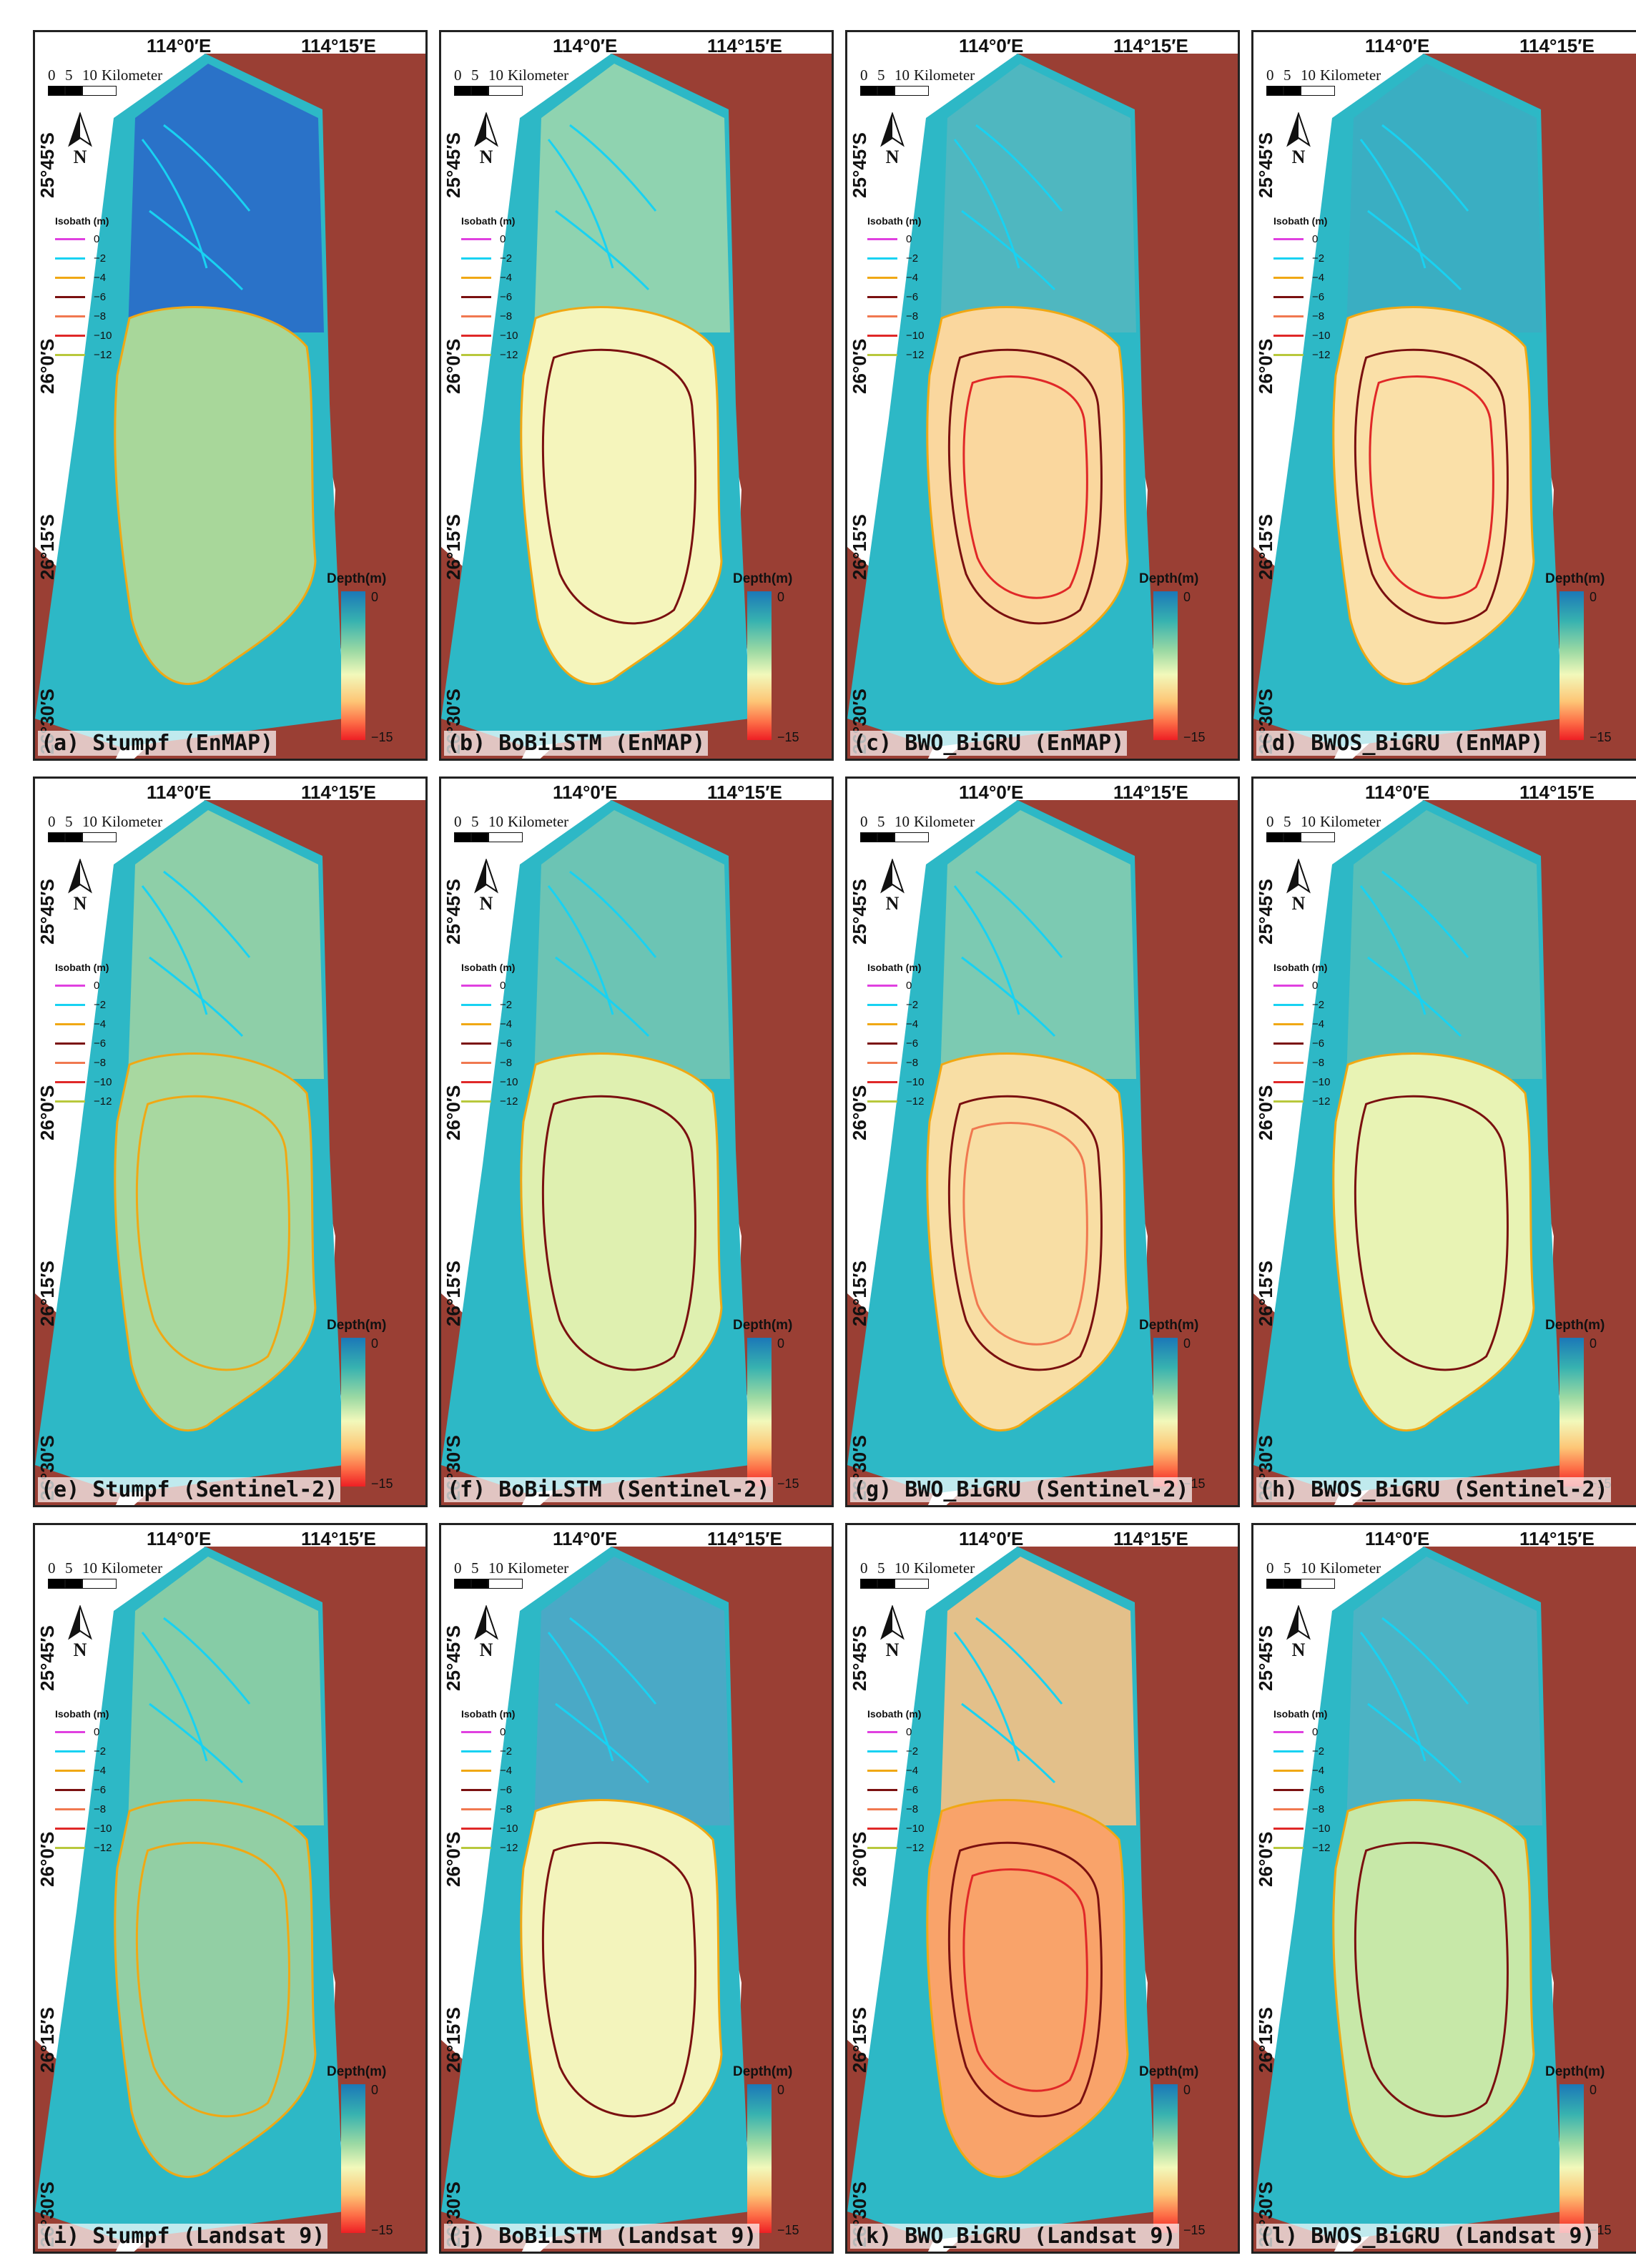  Describe the element at coordinates (1401, 743) in the screenshot. I see `panel-caption: (d) BWOS_BiGRU (EnMAP)` at that location.